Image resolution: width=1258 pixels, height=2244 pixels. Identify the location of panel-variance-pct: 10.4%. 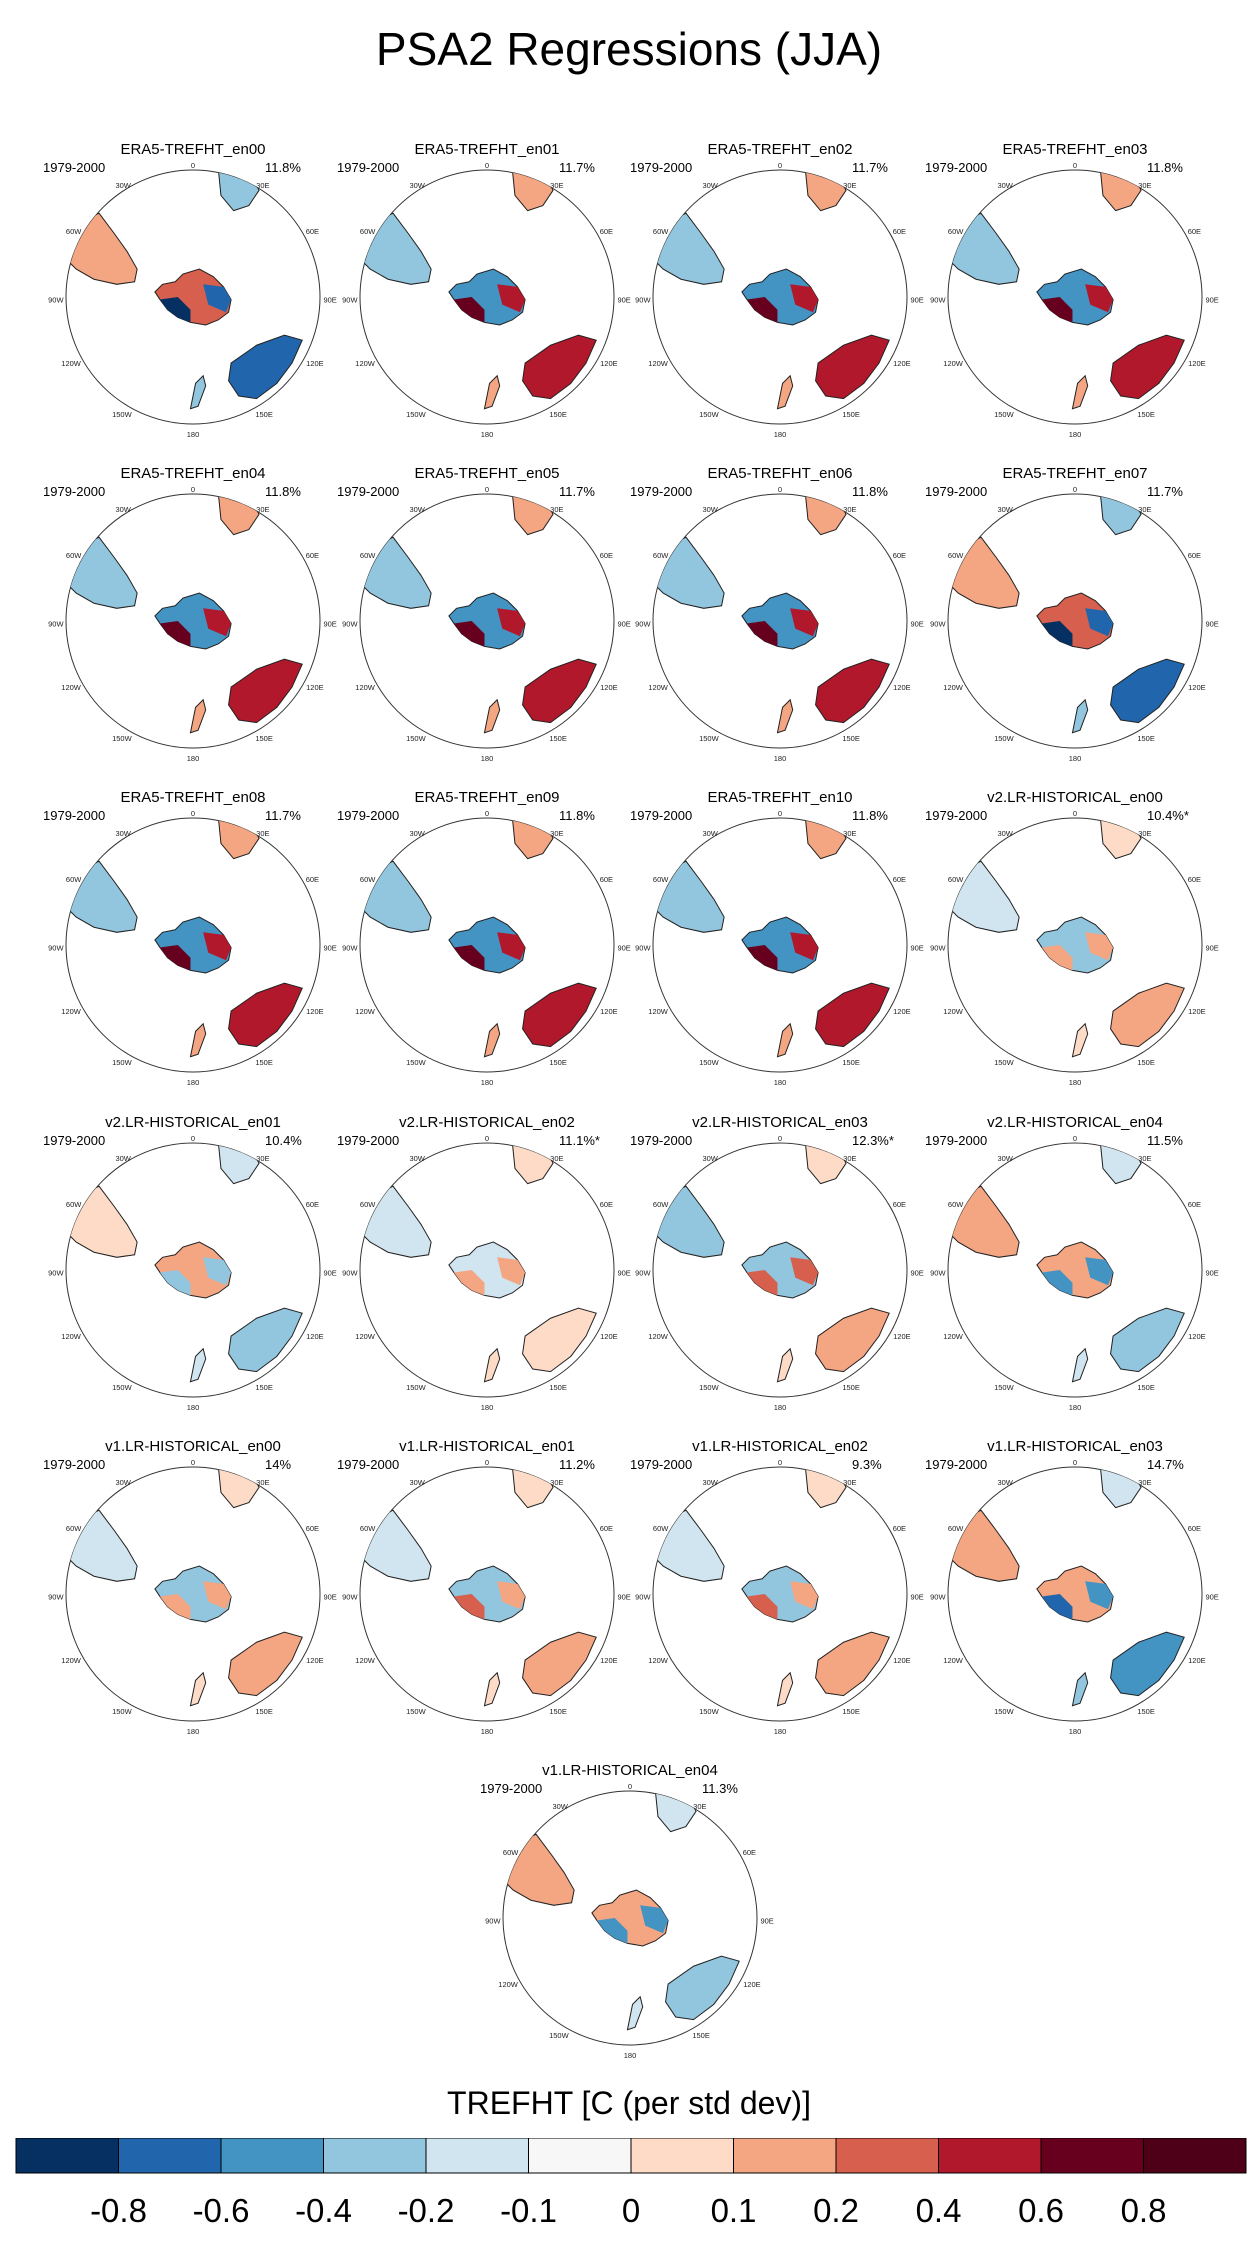
(283, 1140).